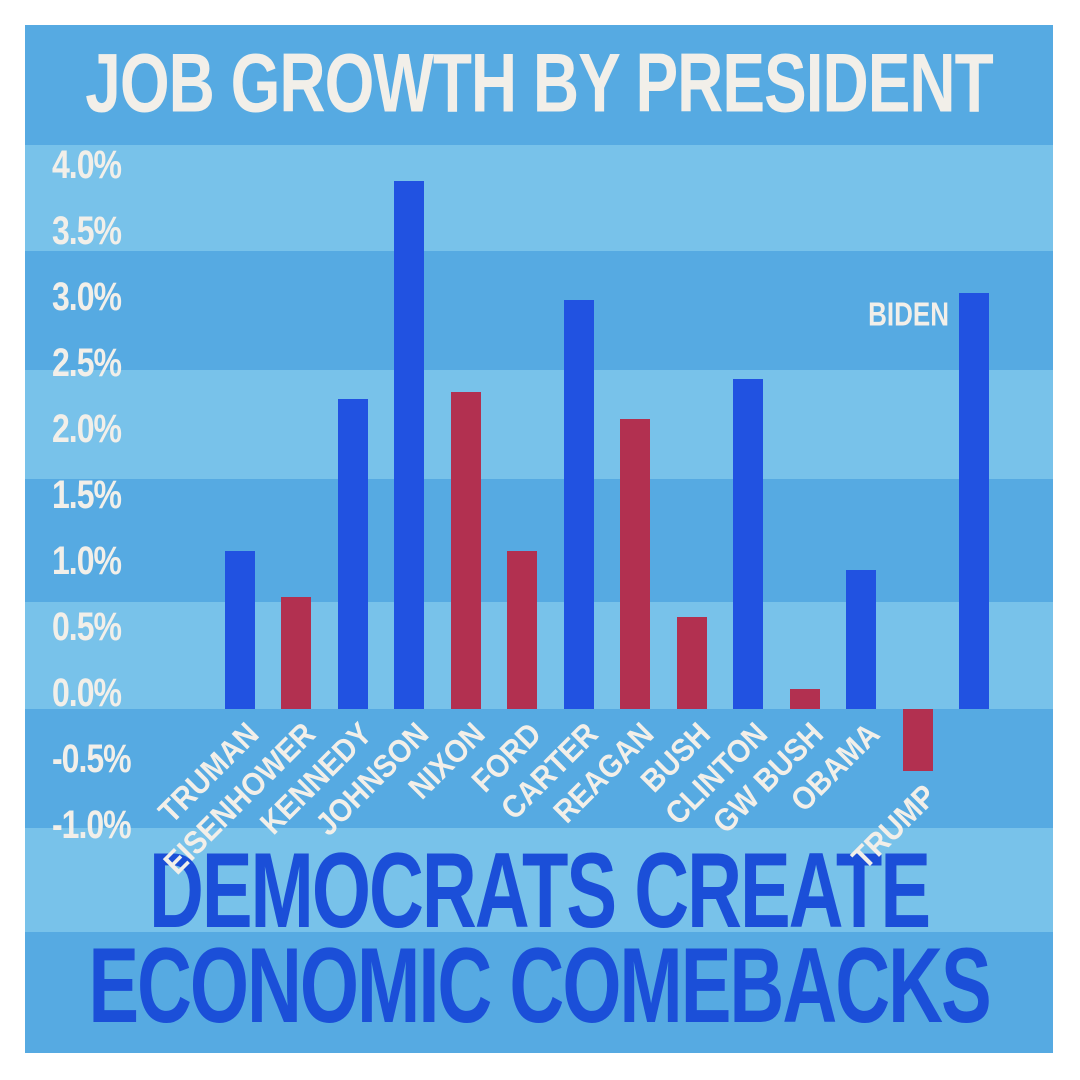 The height and width of the screenshot is (1080, 1080). What do you see at coordinates (87, 494) in the screenshot?
I see `ytick-label-1.5pct: 1.5%` at bounding box center [87, 494].